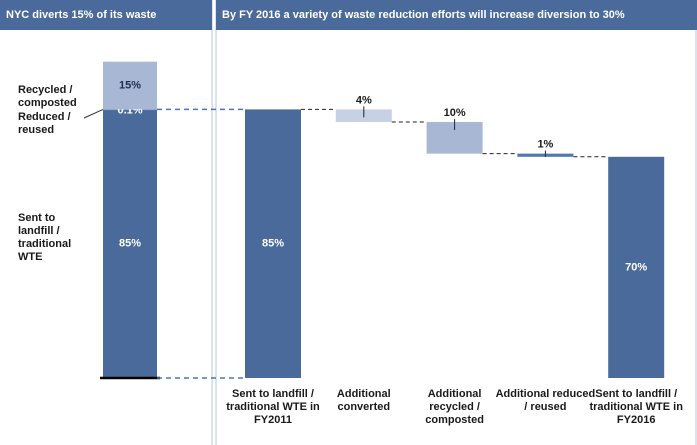  What do you see at coordinates (455, 113) in the screenshot?
I see `value-label: 10%` at bounding box center [455, 113].